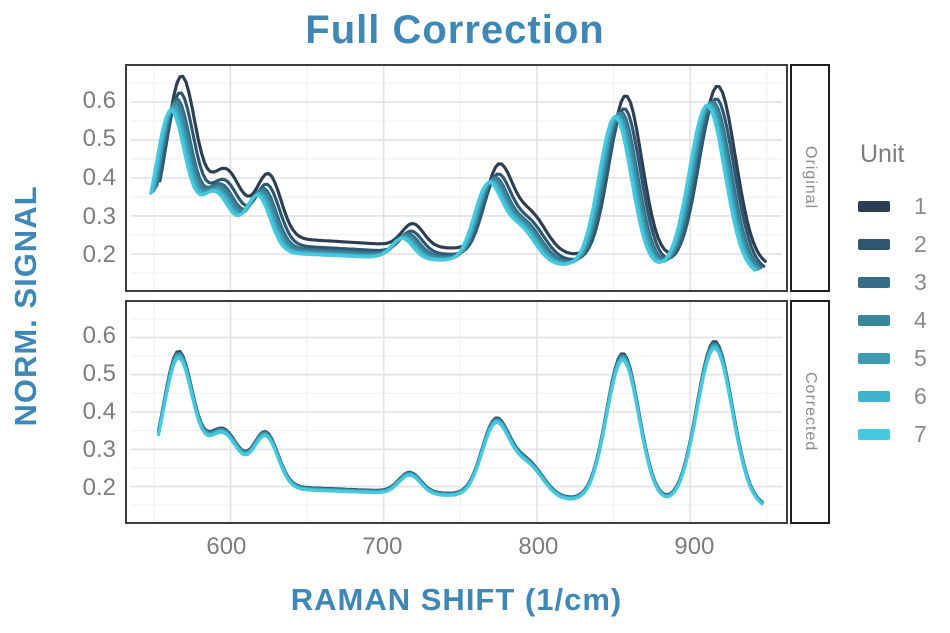  What do you see at coordinates (920, 243) in the screenshot?
I see `legend-label: 2` at bounding box center [920, 243].